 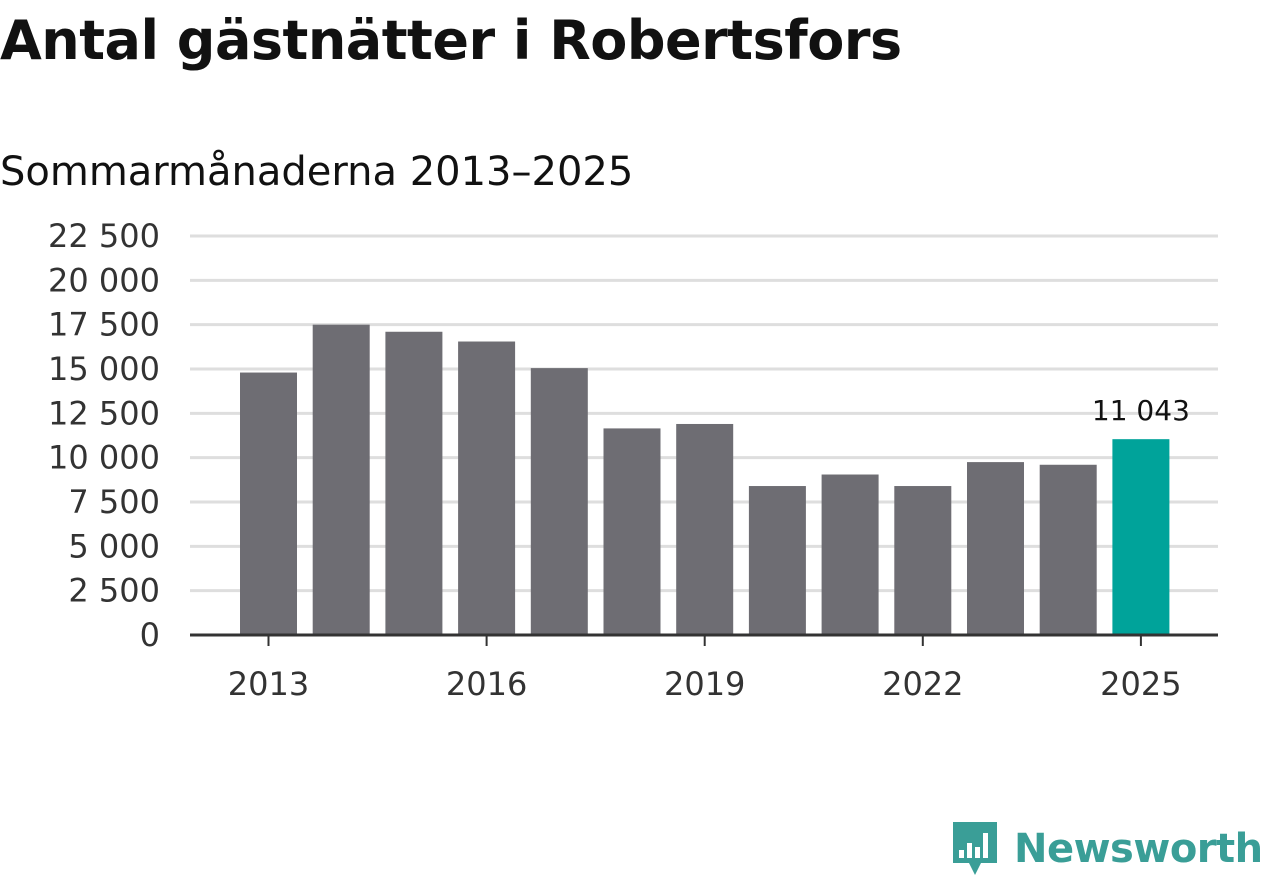 What do you see at coordinates (923, 560) in the screenshot?
I see `bar-2022` at bounding box center [923, 560].